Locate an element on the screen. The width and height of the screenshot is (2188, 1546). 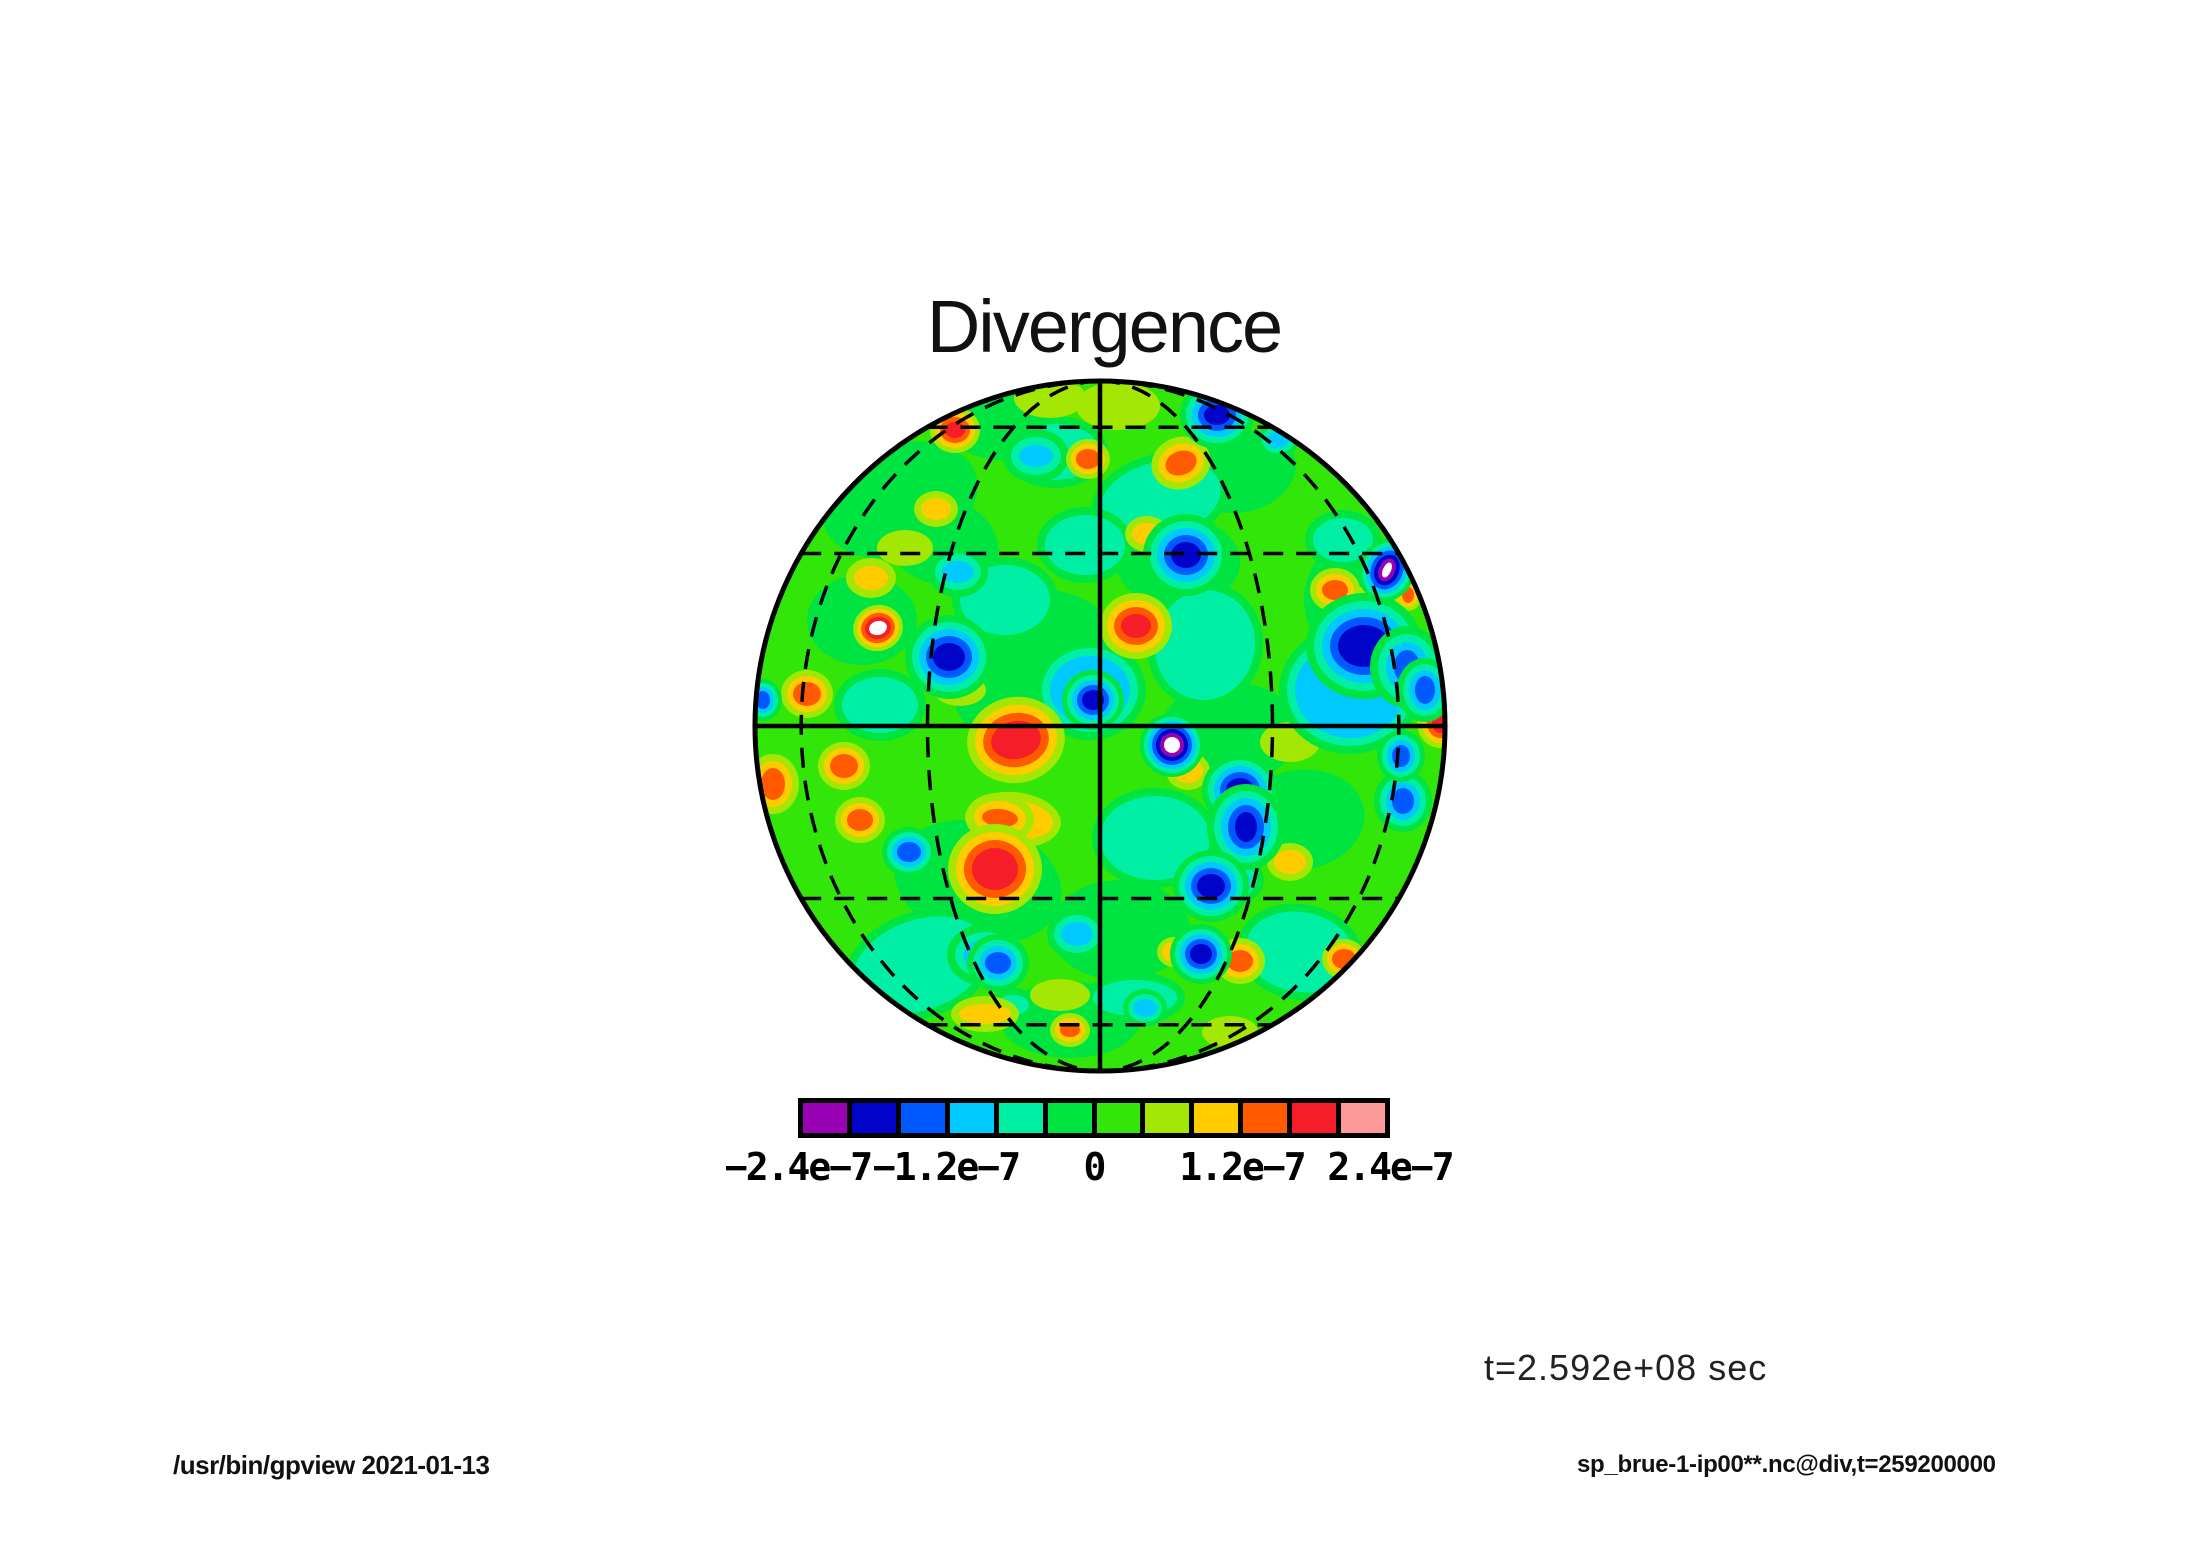
colorbar-tick-0: −2.4e−7 is located at coordinates (798, 1167).